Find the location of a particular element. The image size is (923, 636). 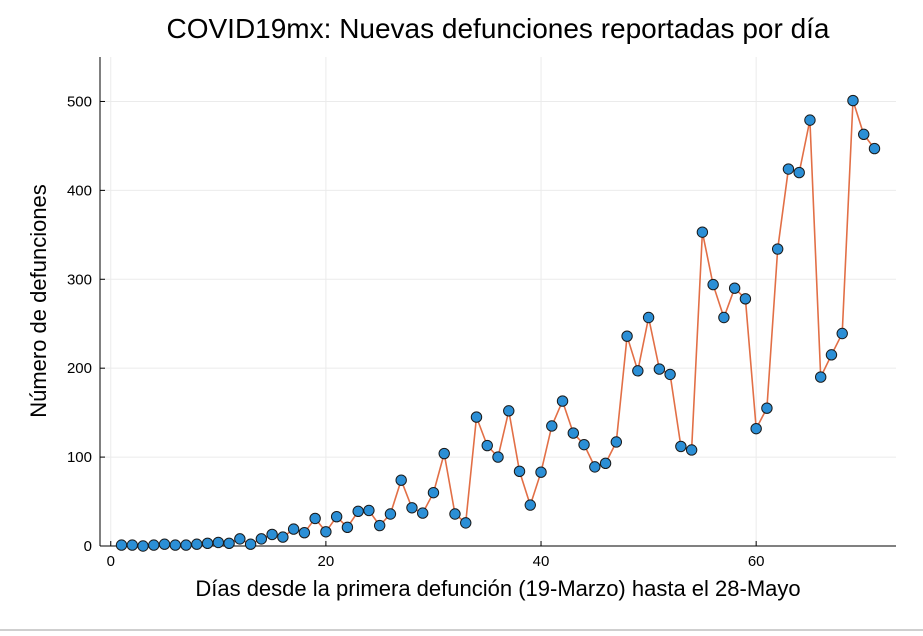

x-tick-label: 60 is located at coordinates (756, 561).